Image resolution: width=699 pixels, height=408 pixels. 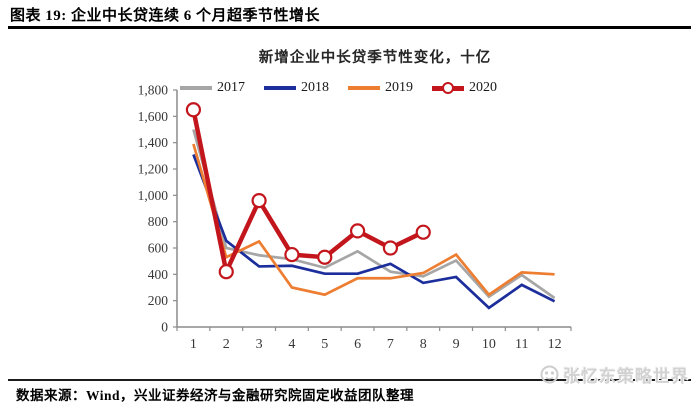 What do you see at coordinates (555, 344) in the screenshot?
I see `x-tick-label: 12` at bounding box center [555, 344].